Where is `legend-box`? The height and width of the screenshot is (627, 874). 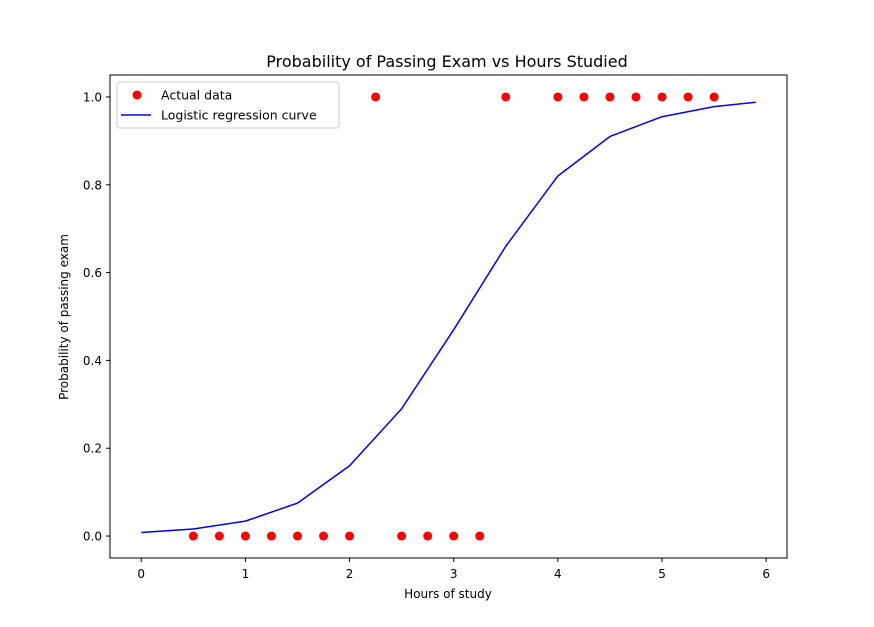 legend-box is located at coordinates (228, 105).